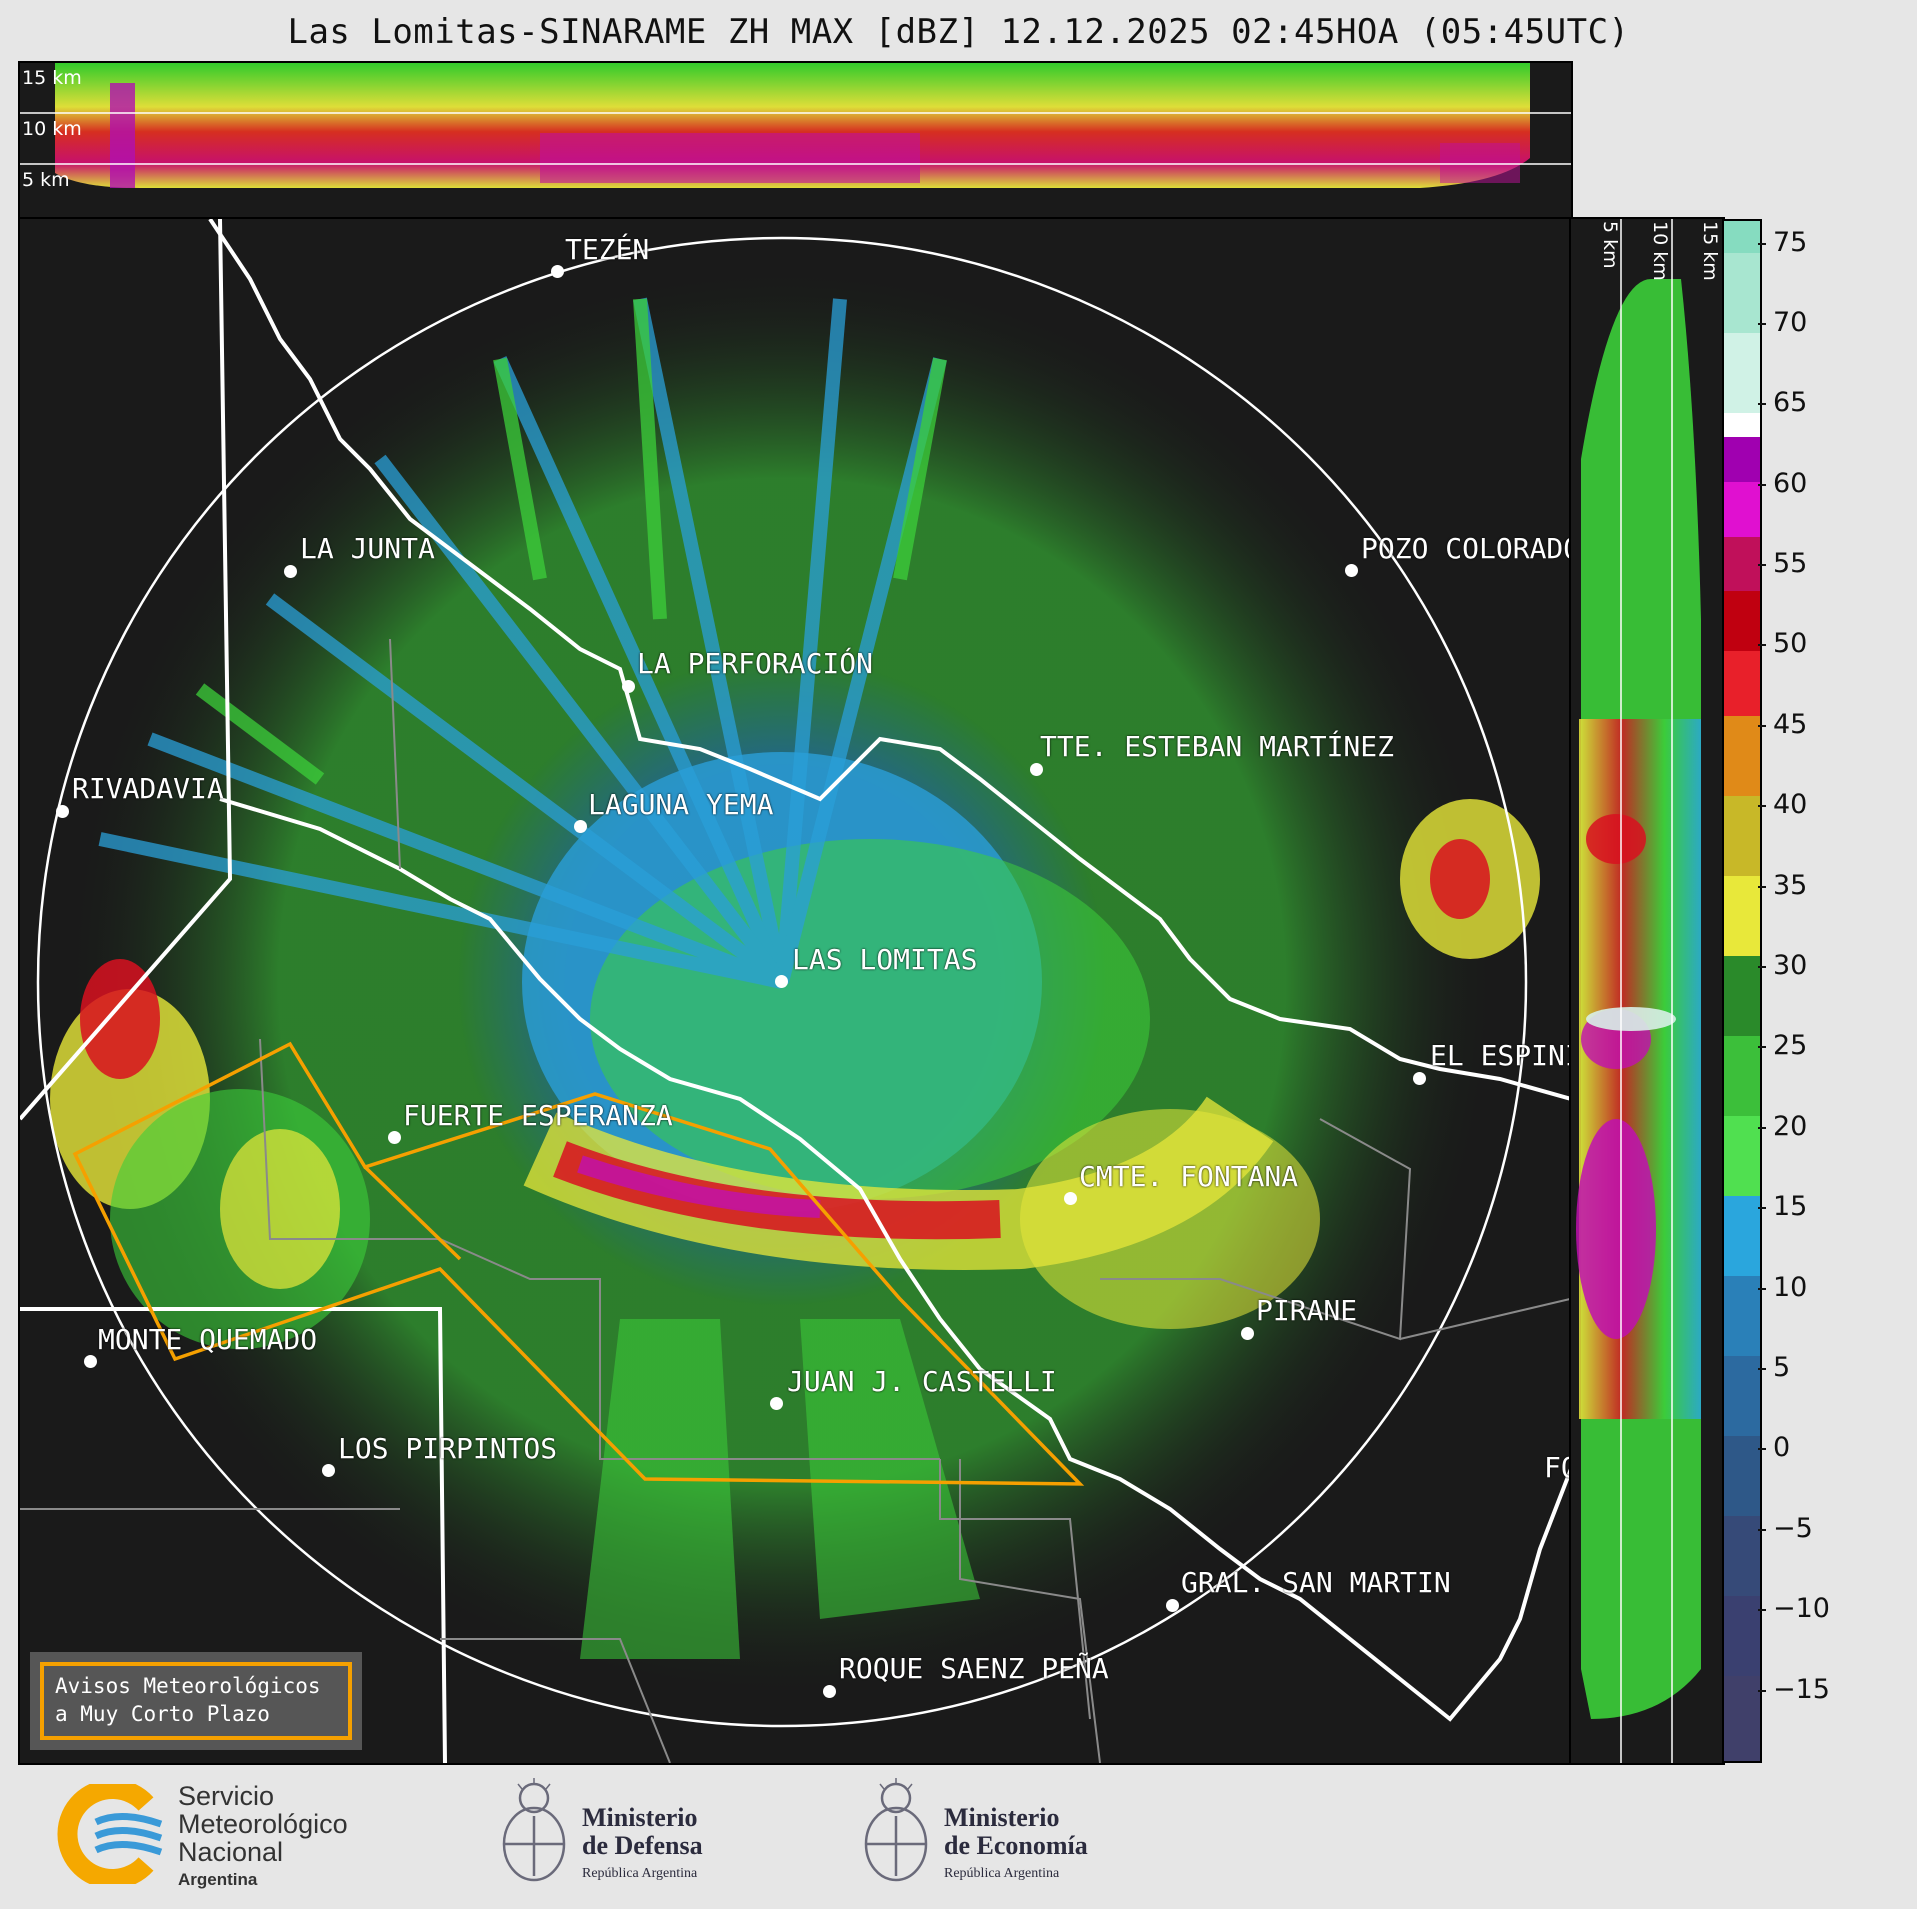 Image resolution: width=1917 pixels, height=1909 pixels. What do you see at coordinates (1782, 483) in the screenshot?
I see `colorbar-tick: 60` at bounding box center [1782, 483].